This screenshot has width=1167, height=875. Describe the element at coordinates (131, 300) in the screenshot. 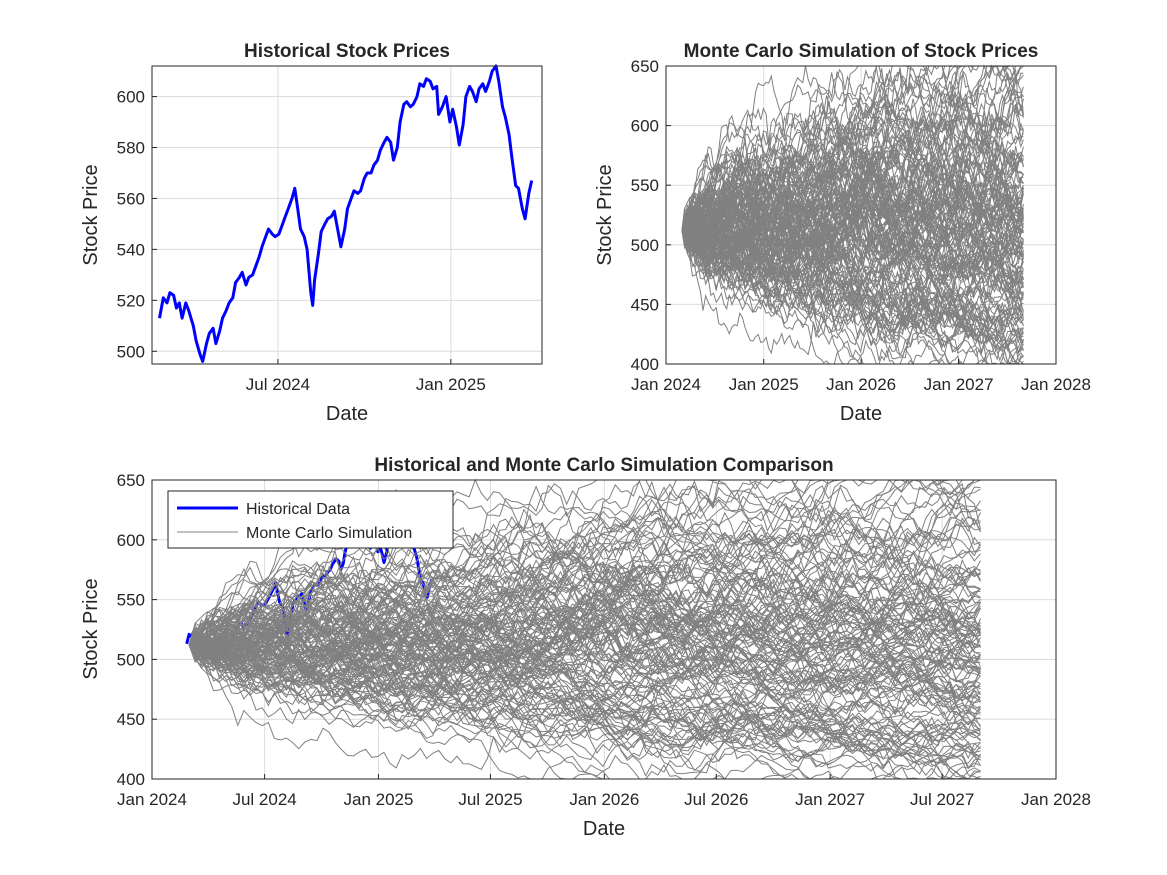

I see `y-tick-label: 520` at that location.